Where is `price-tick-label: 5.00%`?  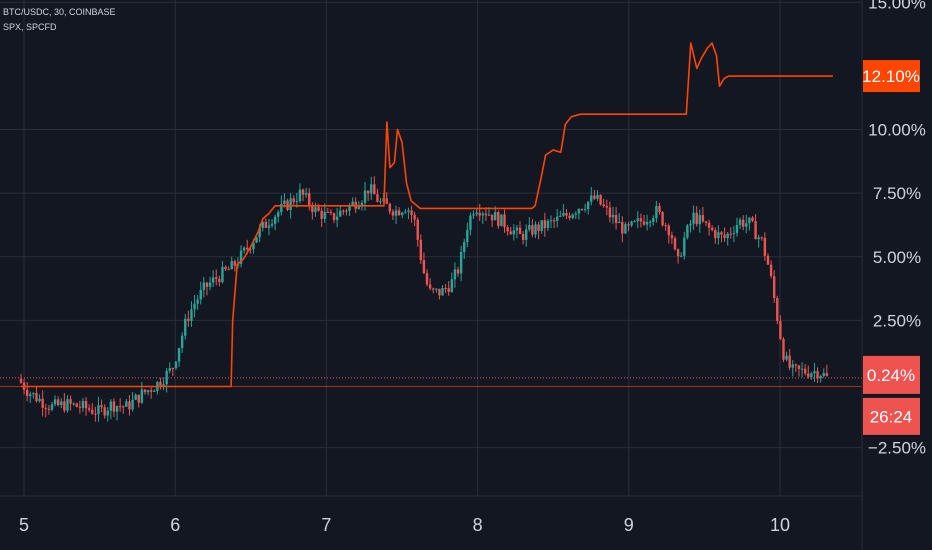
price-tick-label: 5.00% is located at coordinates (897, 257).